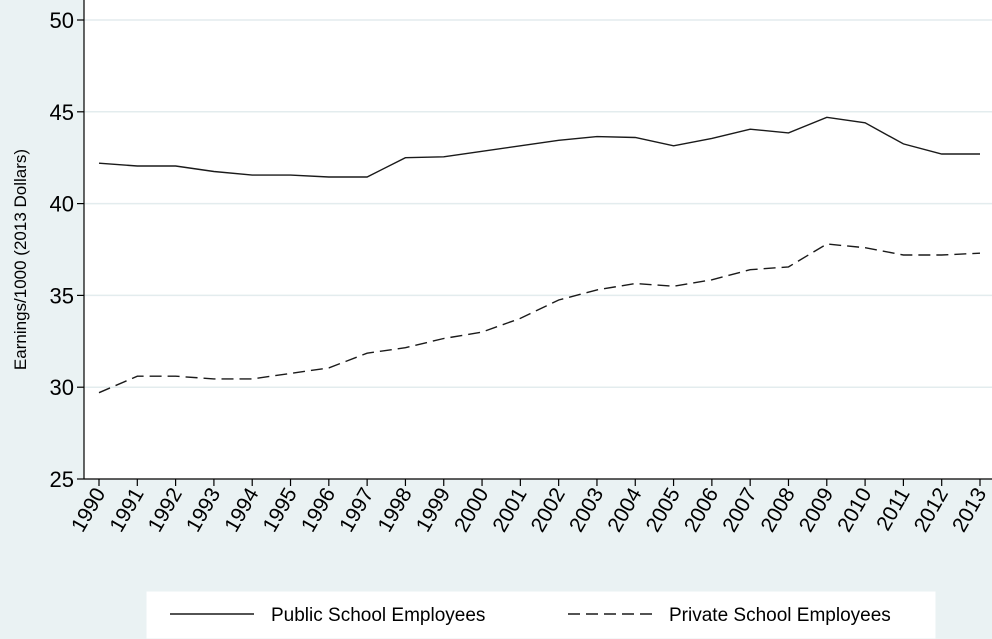 The image size is (992, 639). I want to click on y-tick-label-50: 50, so click(62, 20).